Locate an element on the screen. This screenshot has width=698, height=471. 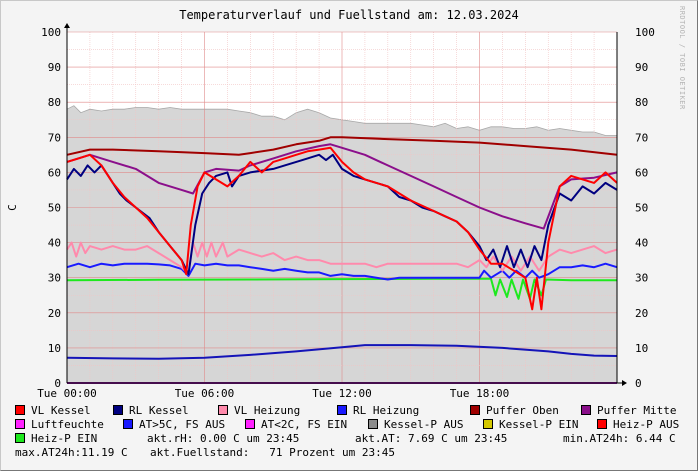
y-axis-arrow is located at coordinates (67, 25).